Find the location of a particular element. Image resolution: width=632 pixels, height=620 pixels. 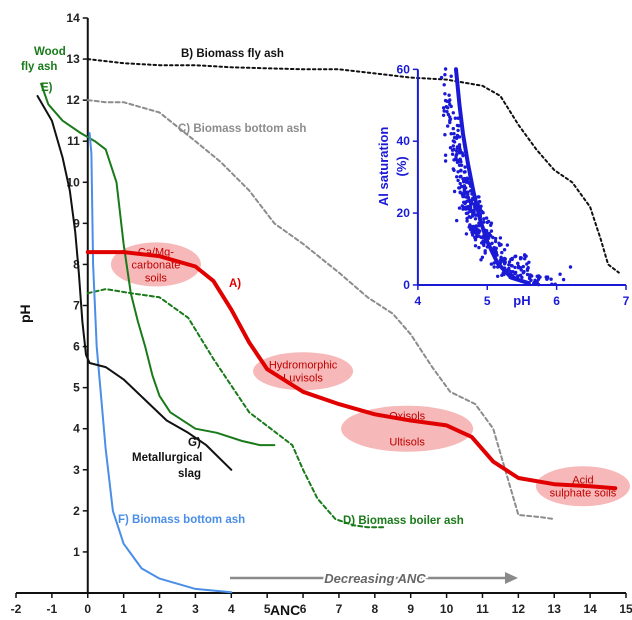

decreasing-anc-label: Decreasing ANC is located at coordinates (375, 578).